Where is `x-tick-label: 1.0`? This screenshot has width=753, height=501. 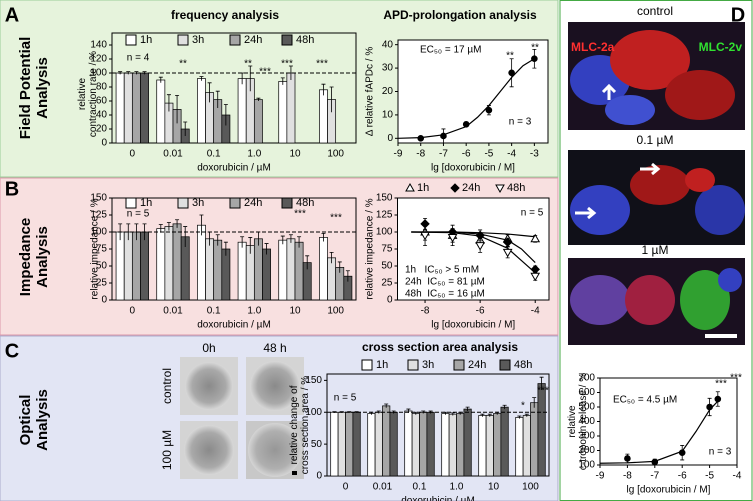
x-tick-label: 1.0 is located at coordinates (457, 487).